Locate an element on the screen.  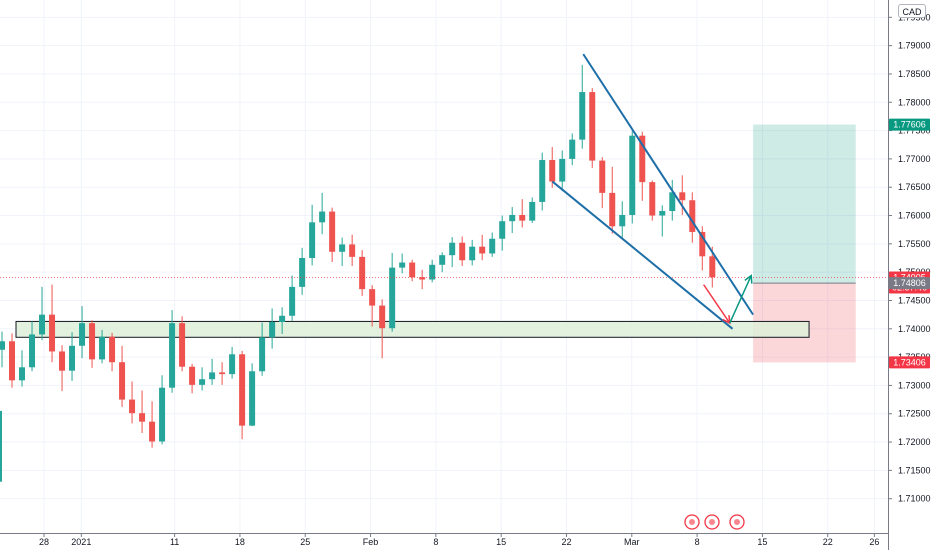
price-tick-label: 1.72500 is located at coordinates (914, 414).